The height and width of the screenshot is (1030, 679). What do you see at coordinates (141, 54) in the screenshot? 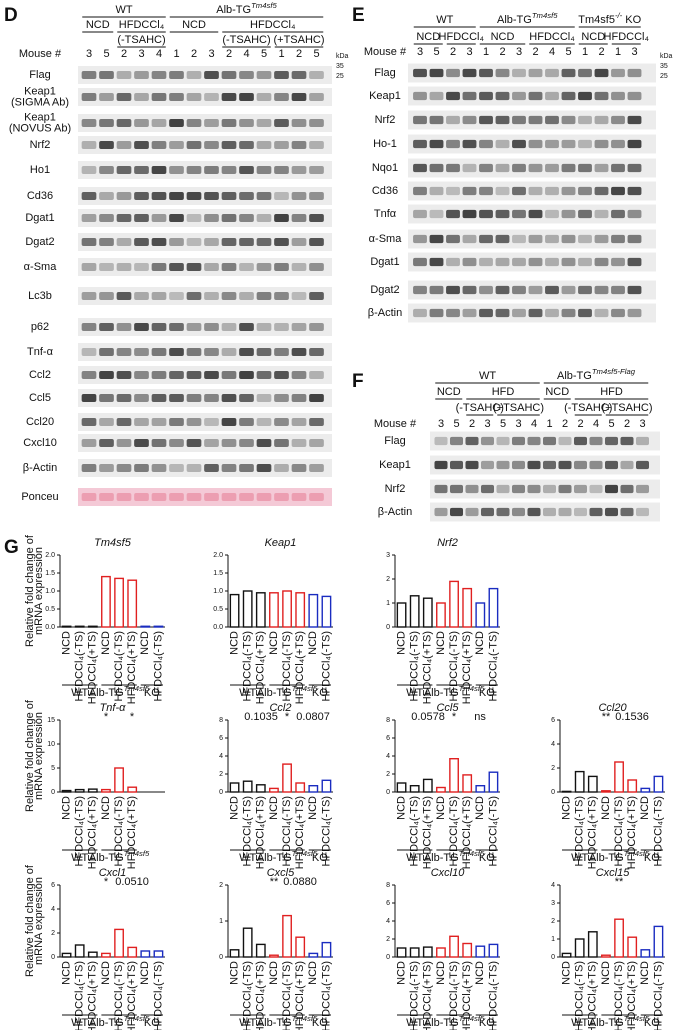
I see `mouse-number: 3` at bounding box center [141, 54].